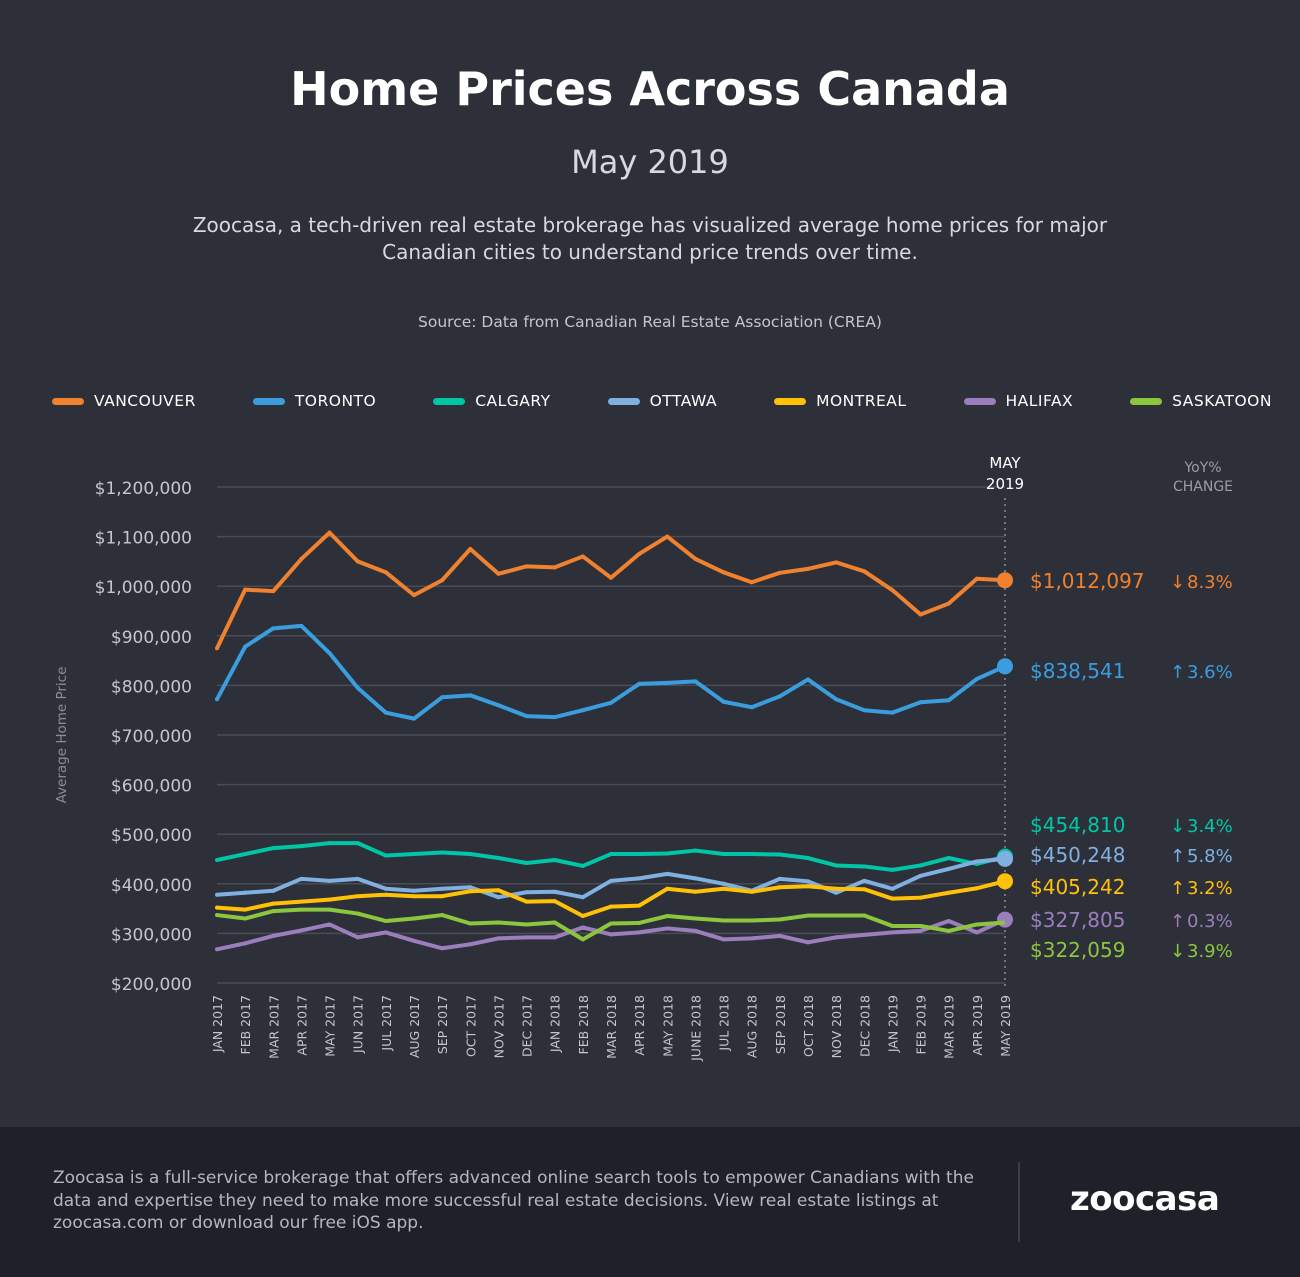 This screenshot has width=1300, height=1277. Describe the element at coordinates (273, 1027) in the screenshot. I see `x-tick-label: MAR 2017` at that location.